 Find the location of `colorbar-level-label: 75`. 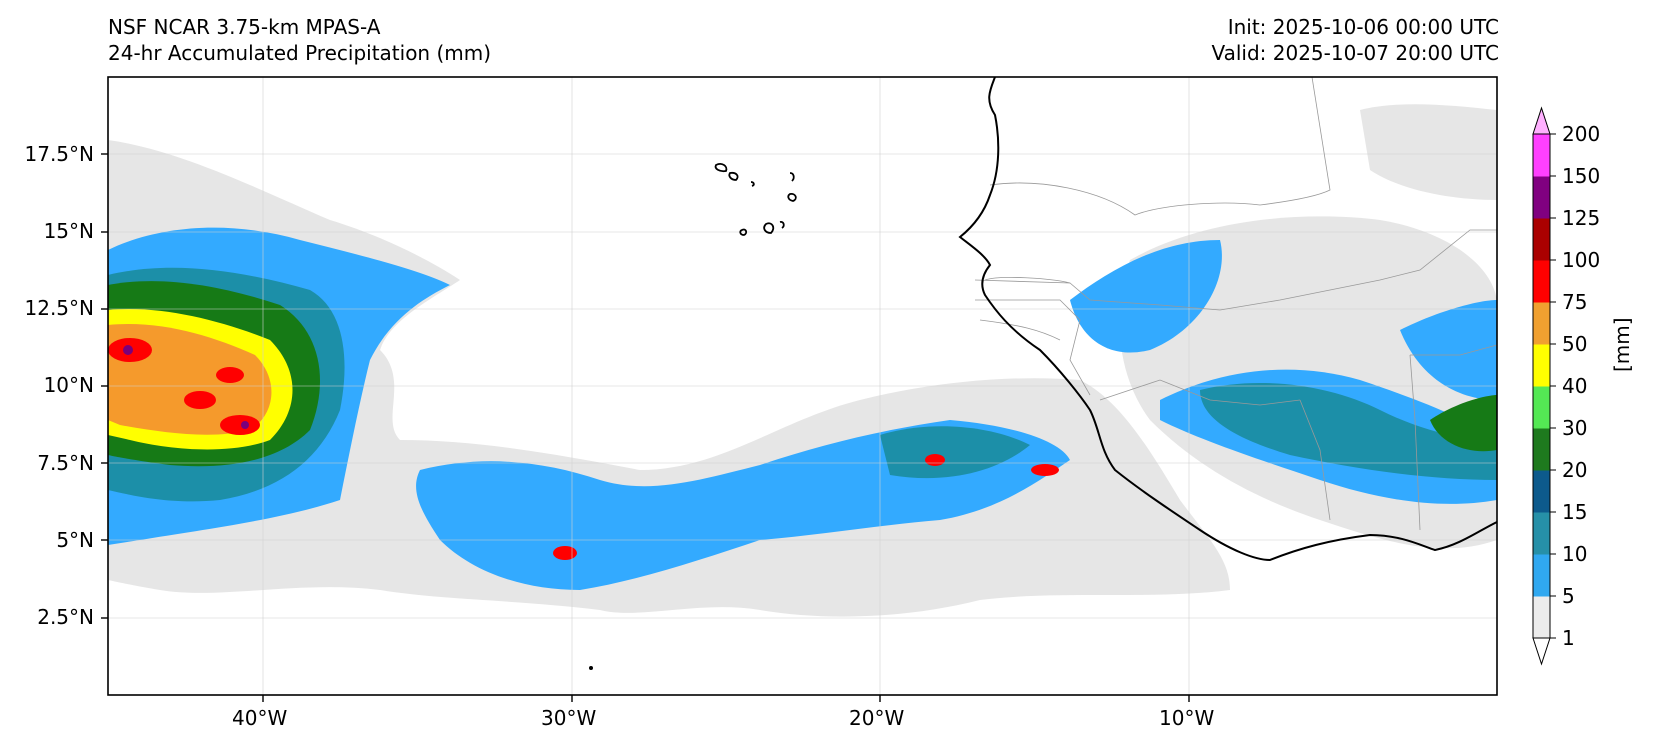

colorbar-level-label: 75 is located at coordinates (1575, 302).